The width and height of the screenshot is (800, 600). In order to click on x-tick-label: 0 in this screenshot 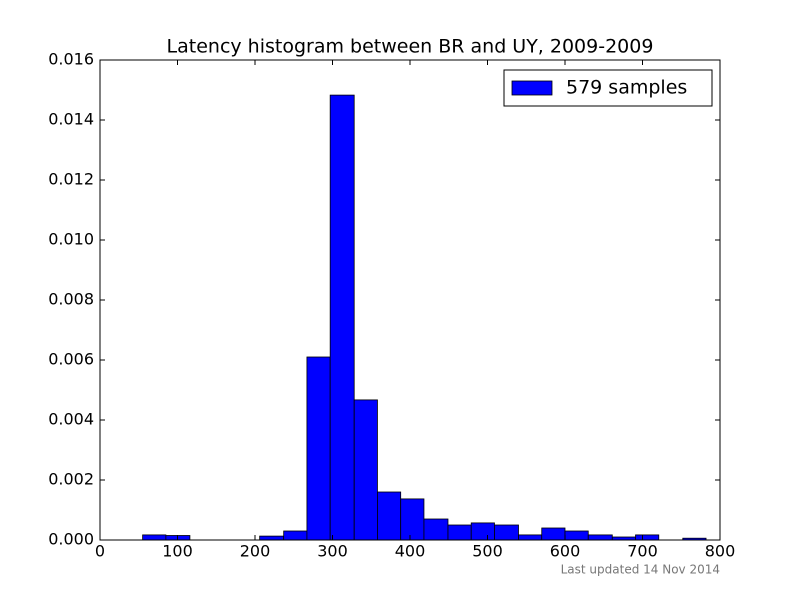, I will do `click(100, 551)`.